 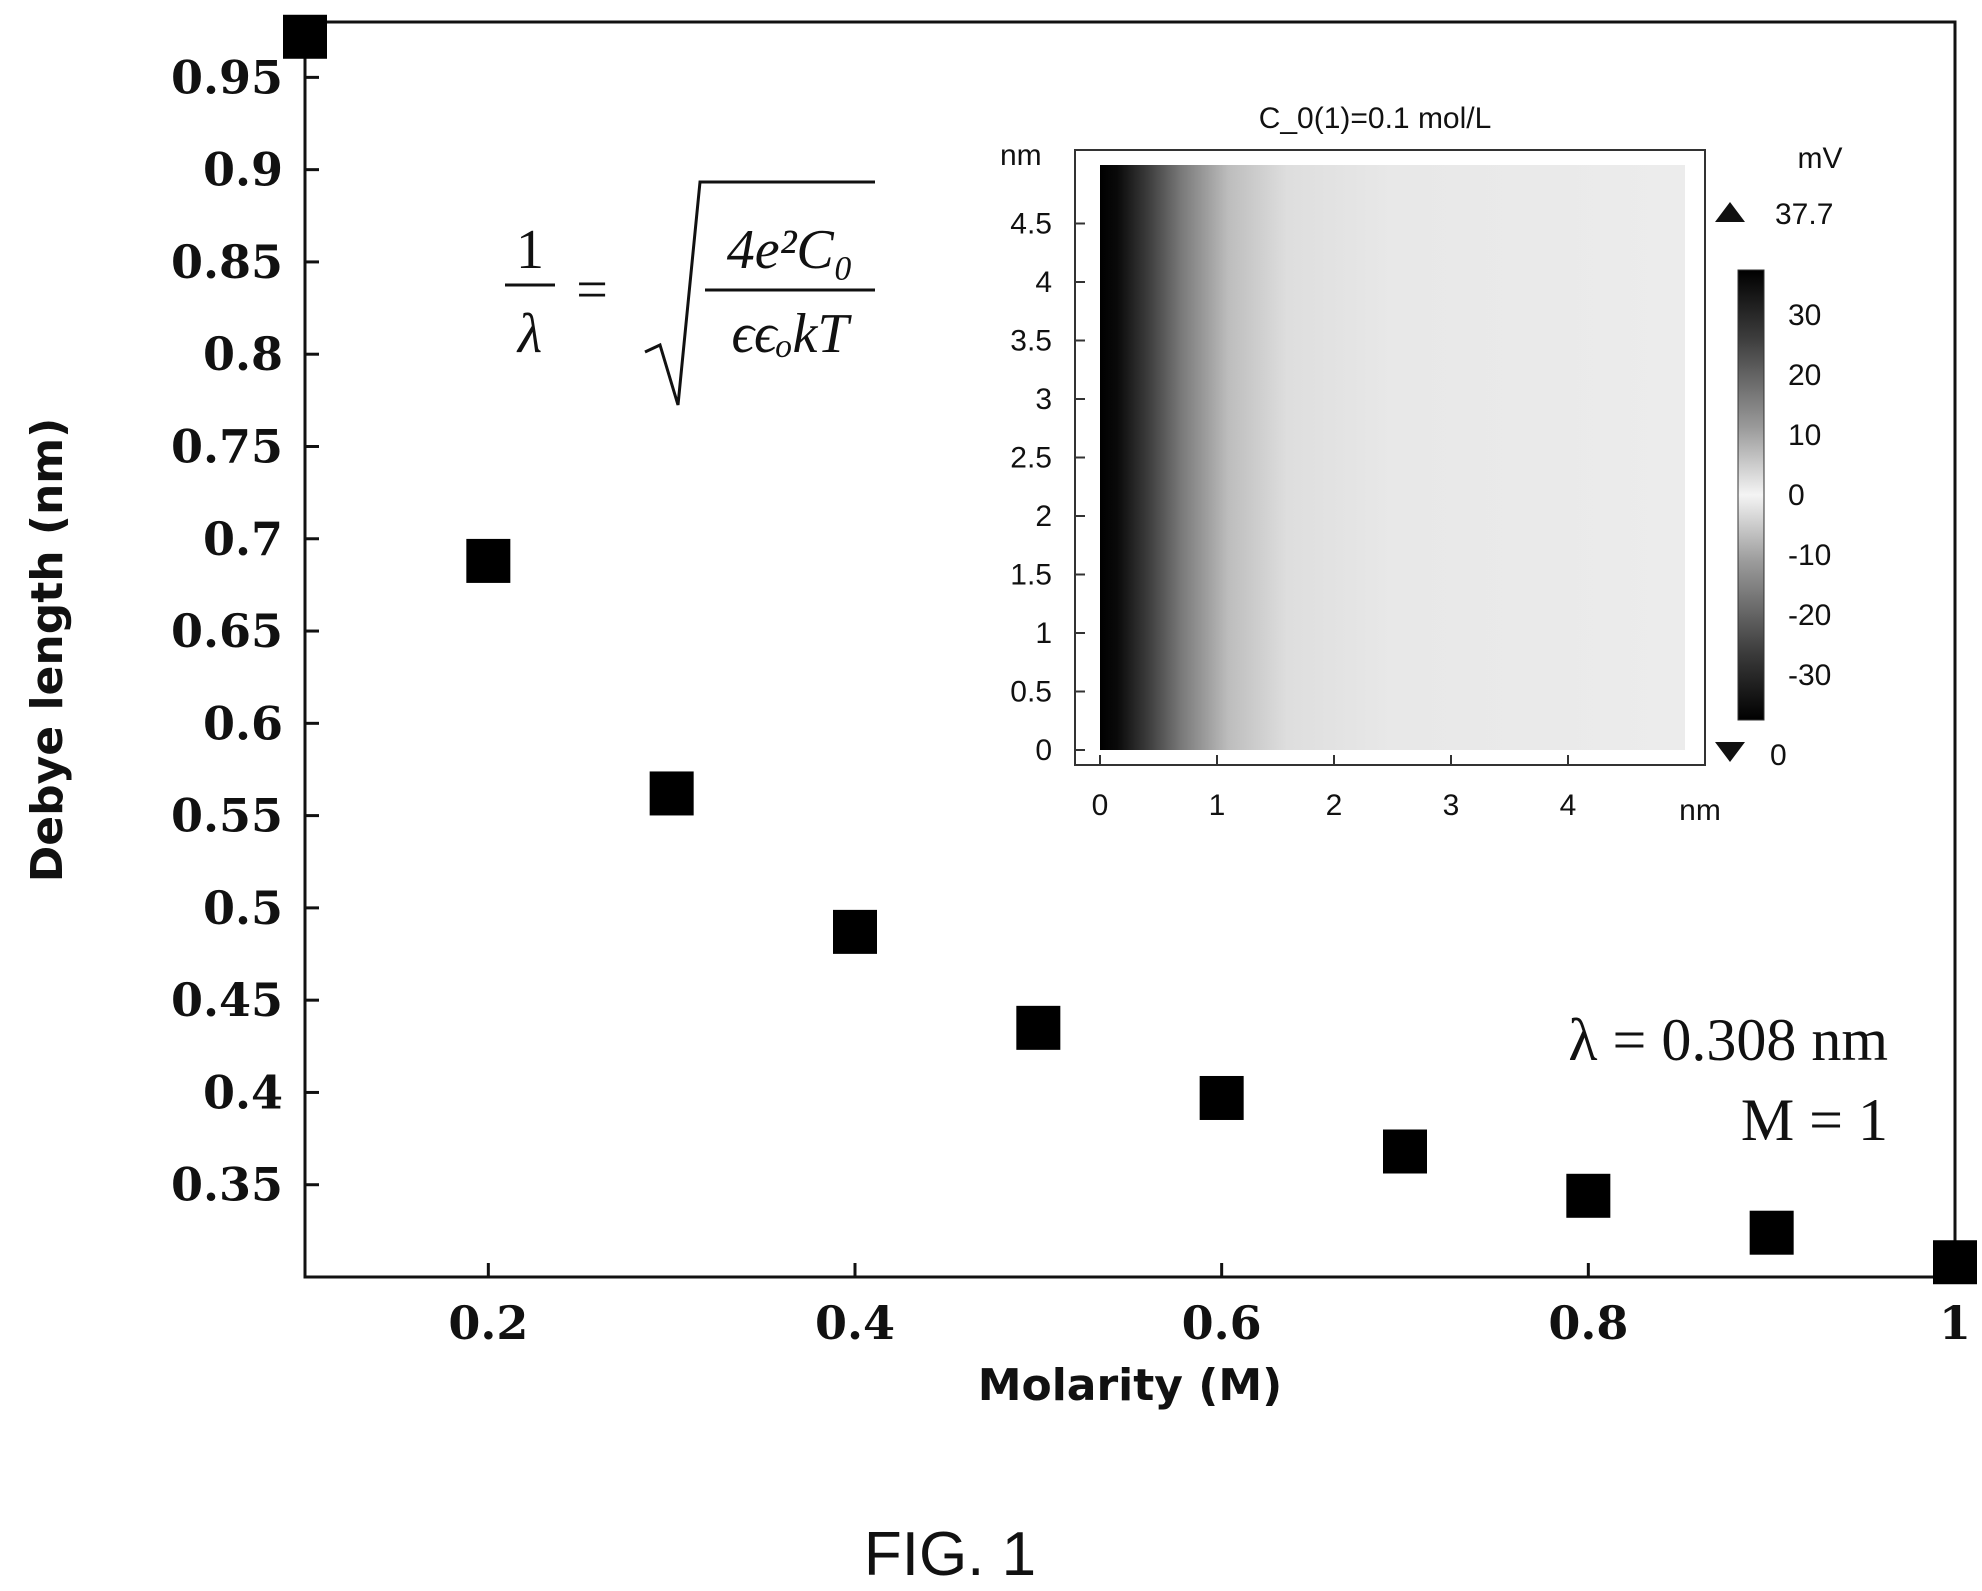 I want to click on y-tick-label: 0.8, so click(x=243, y=354).